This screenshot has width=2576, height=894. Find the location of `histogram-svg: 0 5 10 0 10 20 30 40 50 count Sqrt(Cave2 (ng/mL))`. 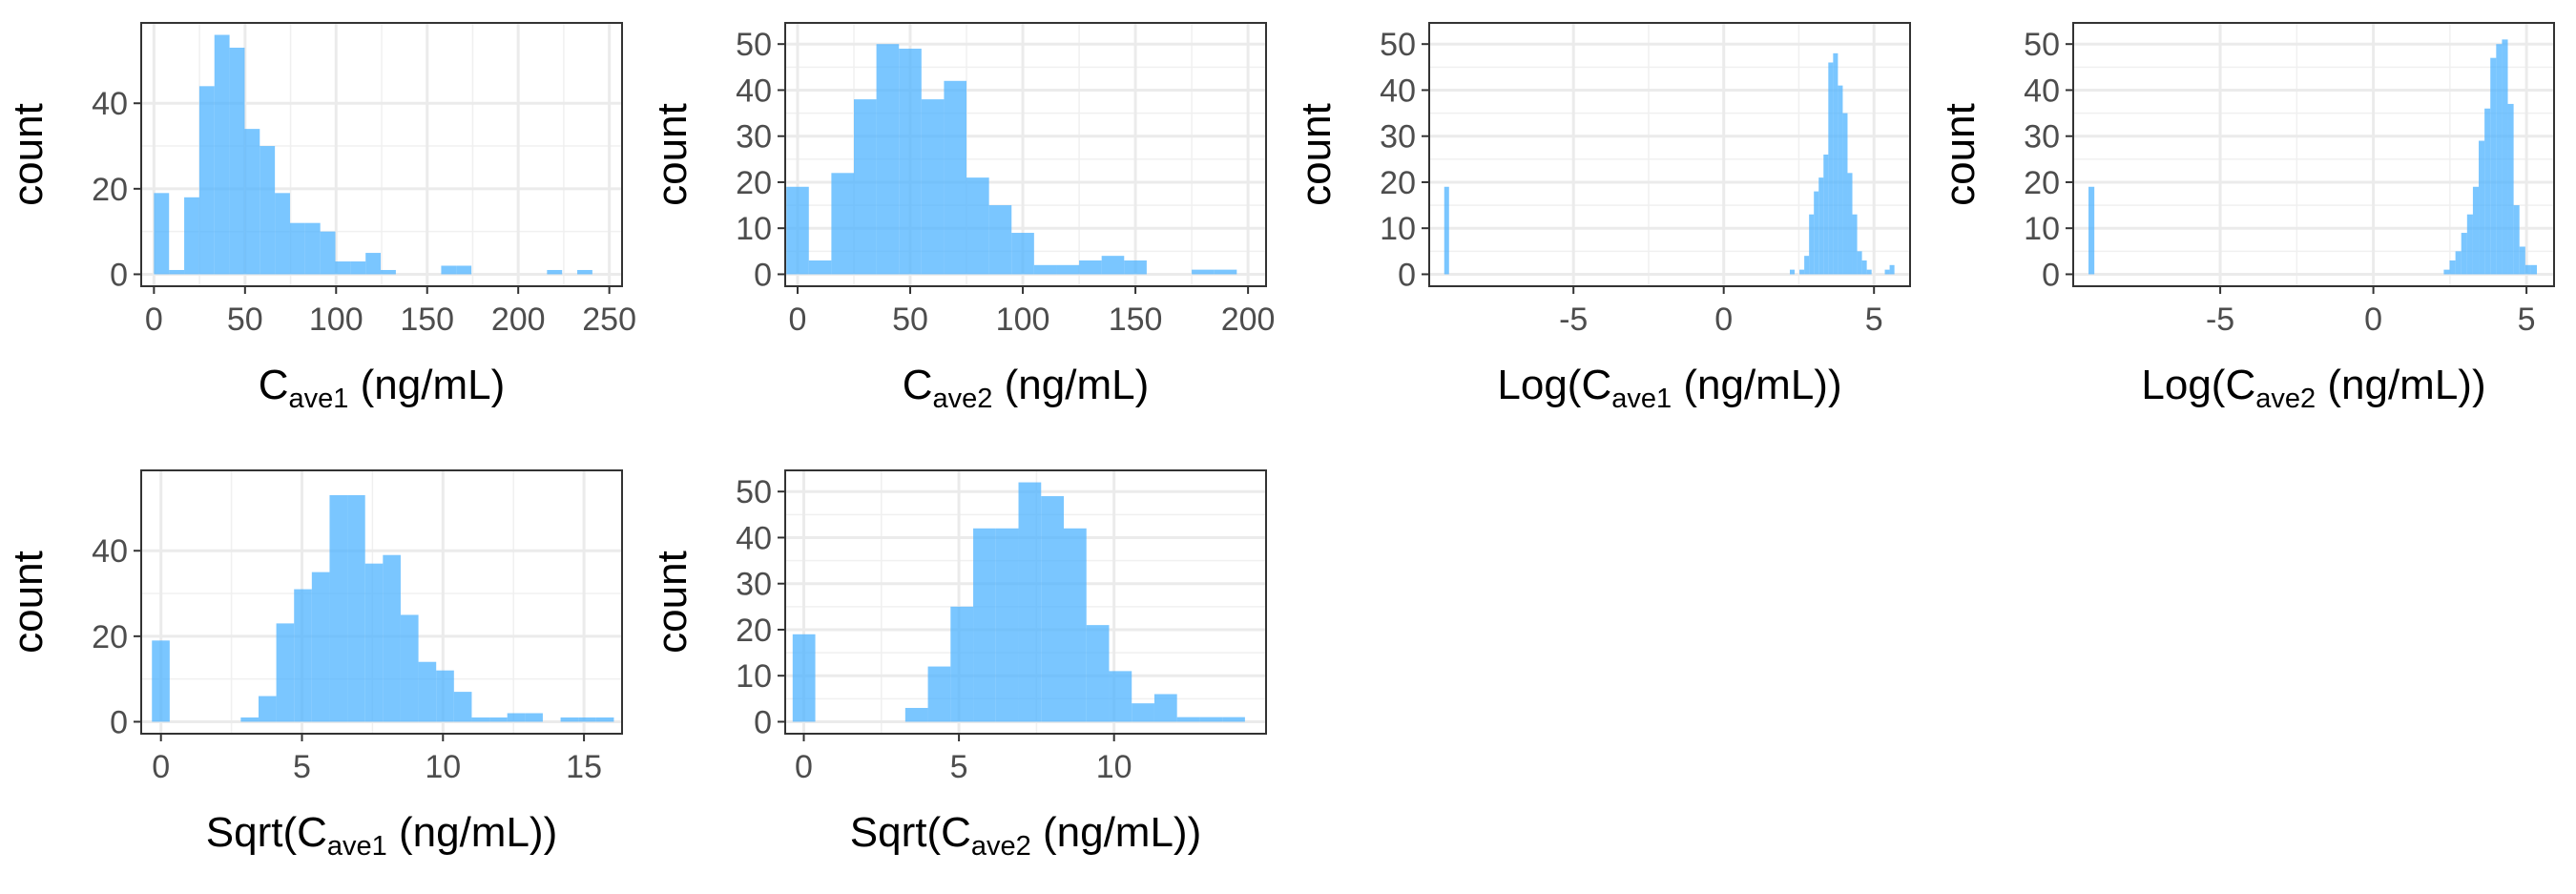

histogram-svg: 0 5 10 0 10 20 30 40 50 count Sqrt(Cave2 (ng/mL)) is located at coordinates (958, 665).